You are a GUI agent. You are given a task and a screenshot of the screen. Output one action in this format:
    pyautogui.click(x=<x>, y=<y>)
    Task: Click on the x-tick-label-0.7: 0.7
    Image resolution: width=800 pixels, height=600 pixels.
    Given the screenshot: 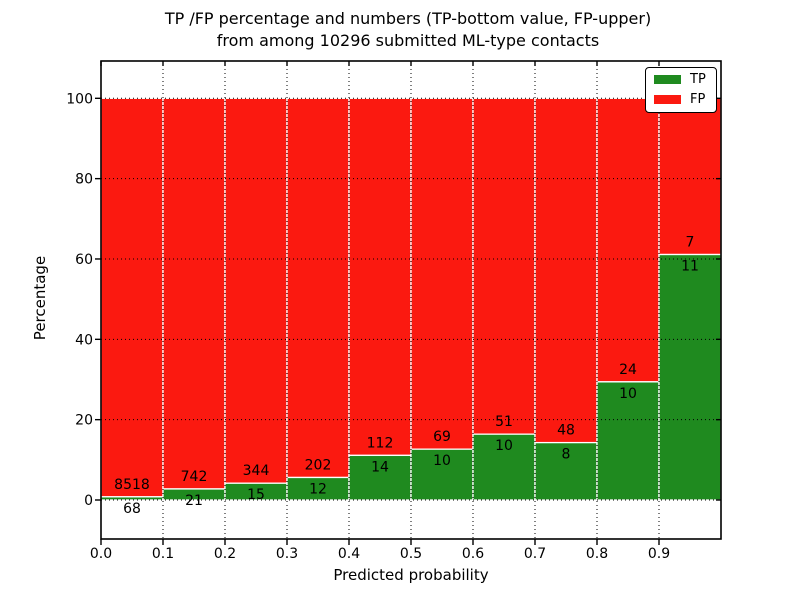 What is the action you would take?
    pyautogui.click(x=535, y=554)
    